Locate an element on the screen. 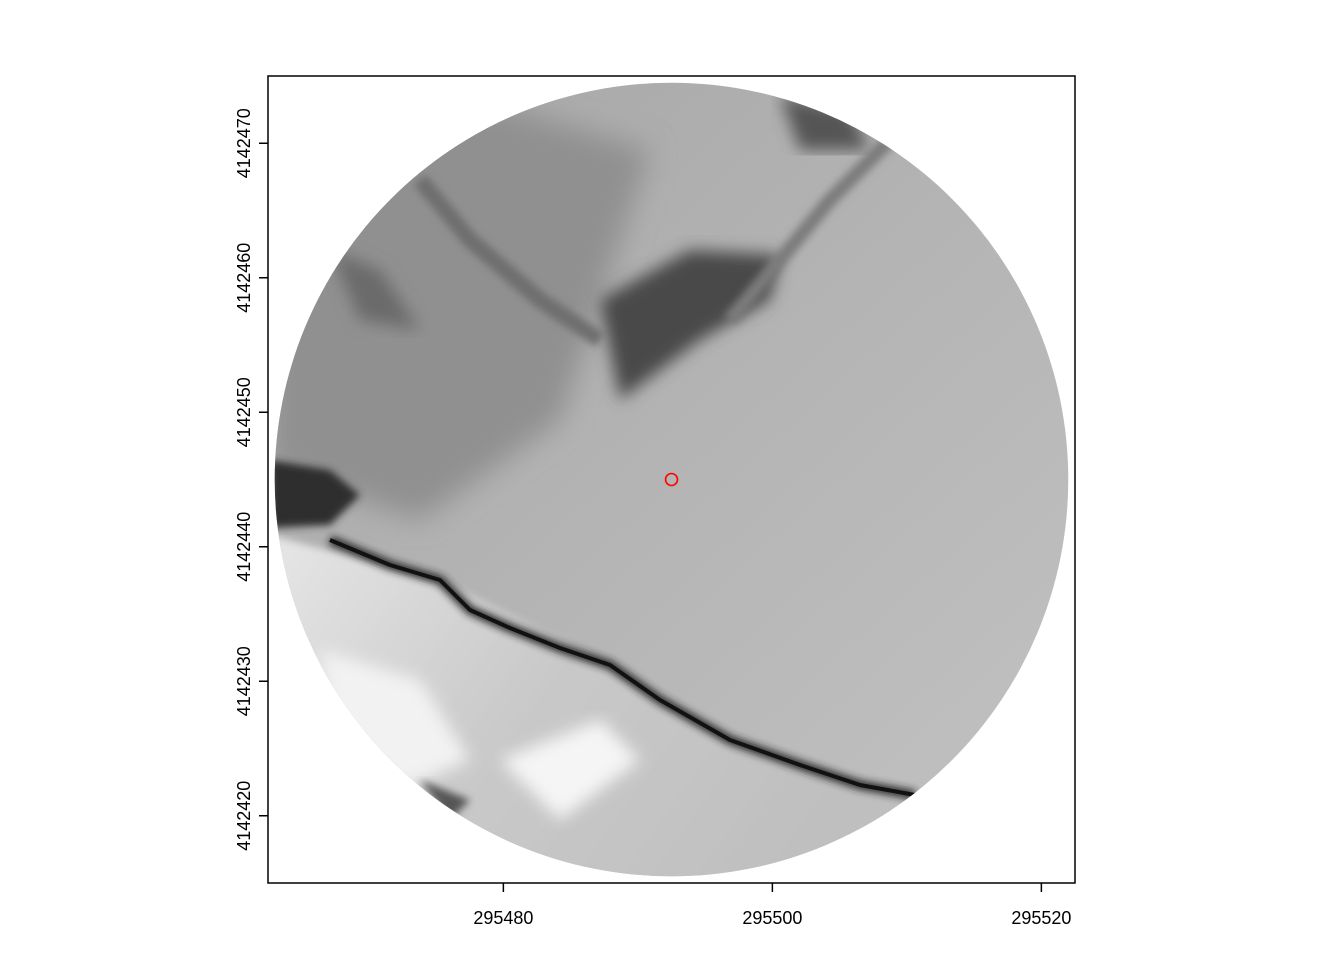  y-tick-label: 4142440 is located at coordinates (244, 547).